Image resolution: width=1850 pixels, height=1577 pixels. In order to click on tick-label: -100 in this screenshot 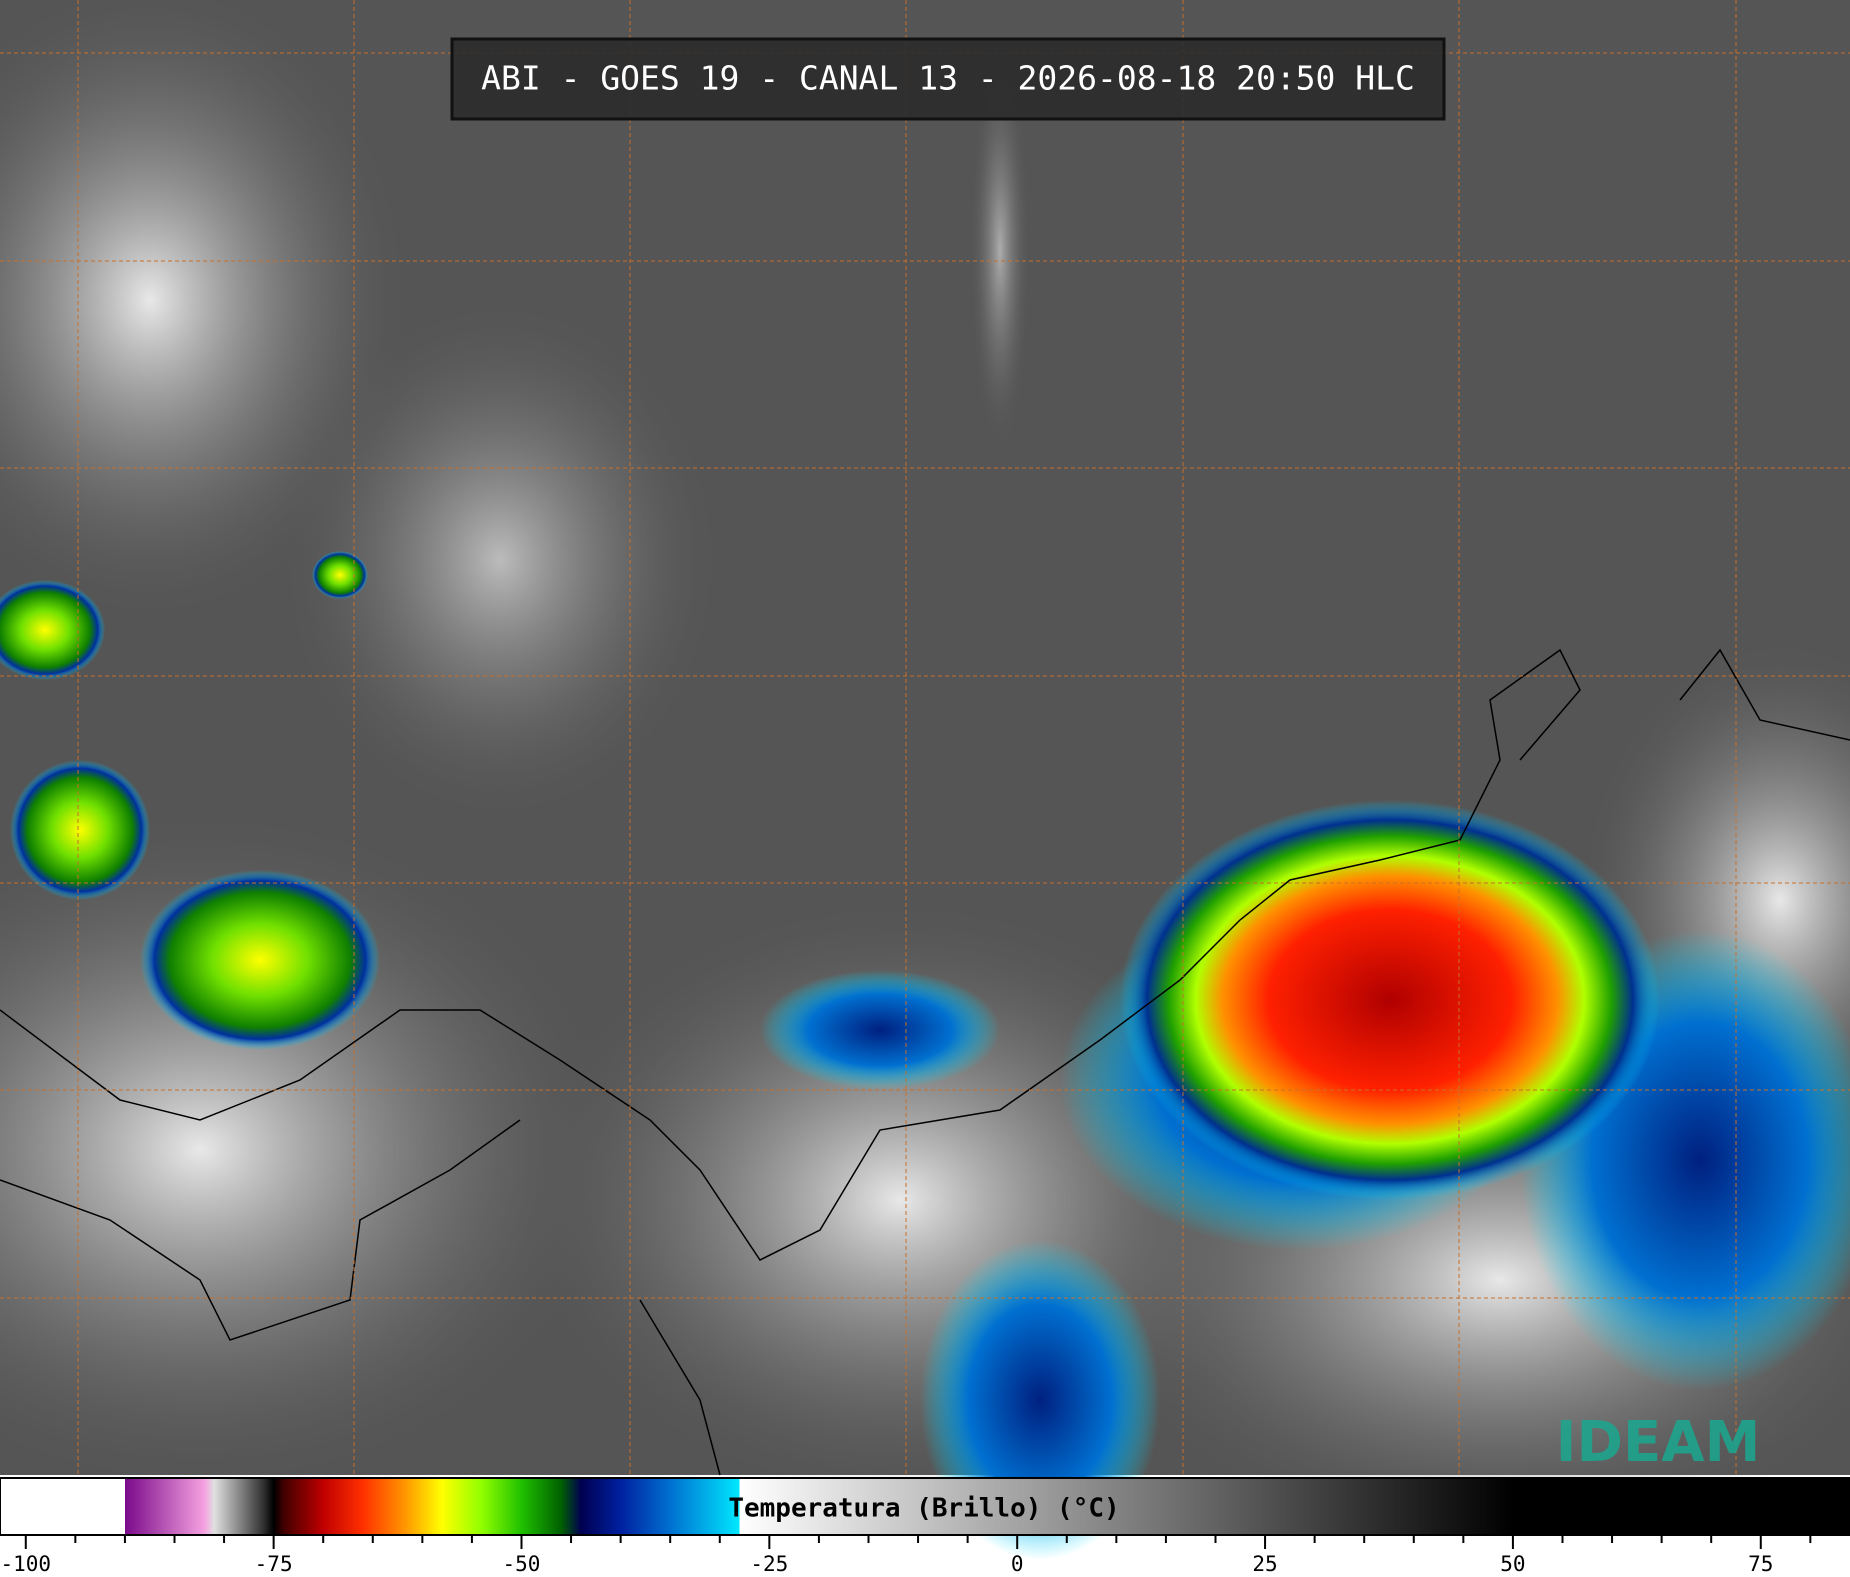, I will do `click(25, 1564)`.